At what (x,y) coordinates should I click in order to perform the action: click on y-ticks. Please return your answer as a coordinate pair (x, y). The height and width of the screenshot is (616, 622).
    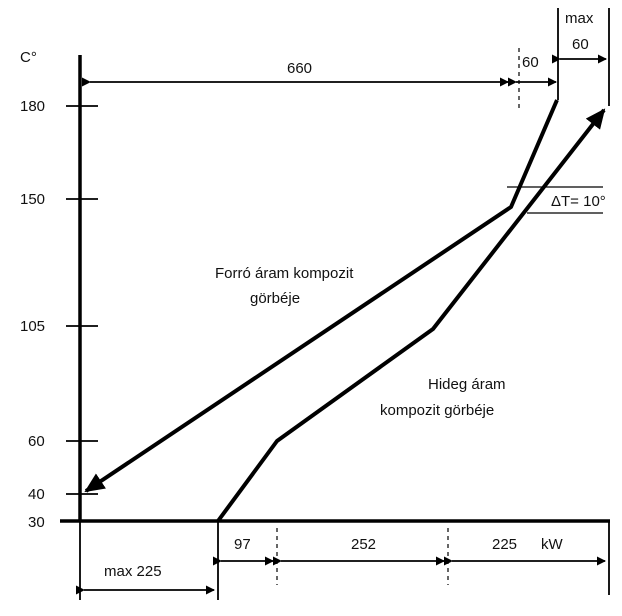
    Looking at the image, I should click on (82, 300).